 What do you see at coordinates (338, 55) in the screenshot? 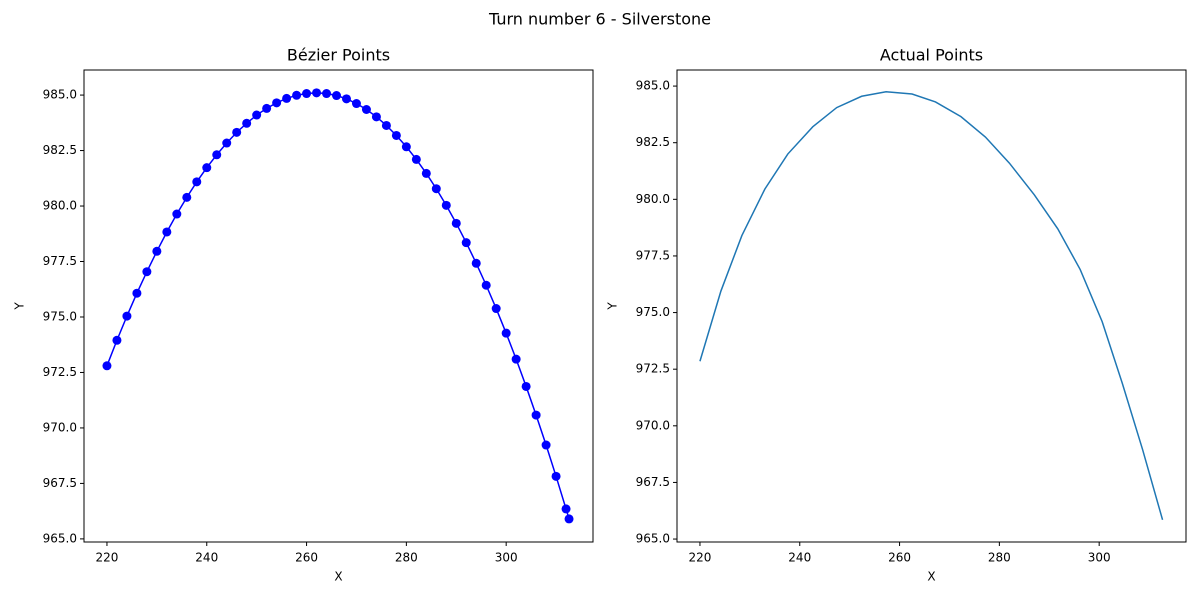
I see `axes-title: Bézier Points` at bounding box center [338, 55].